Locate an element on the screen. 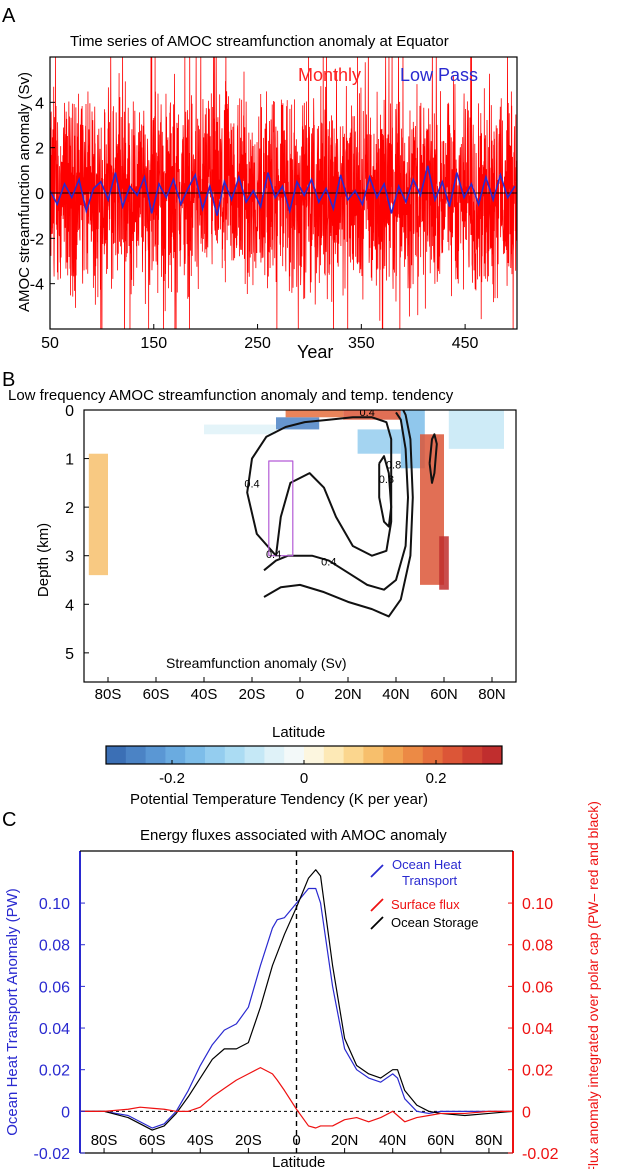 This screenshot has width=626, height=1169. legend-monthly: Monthly is located at coordinates (329, 75).